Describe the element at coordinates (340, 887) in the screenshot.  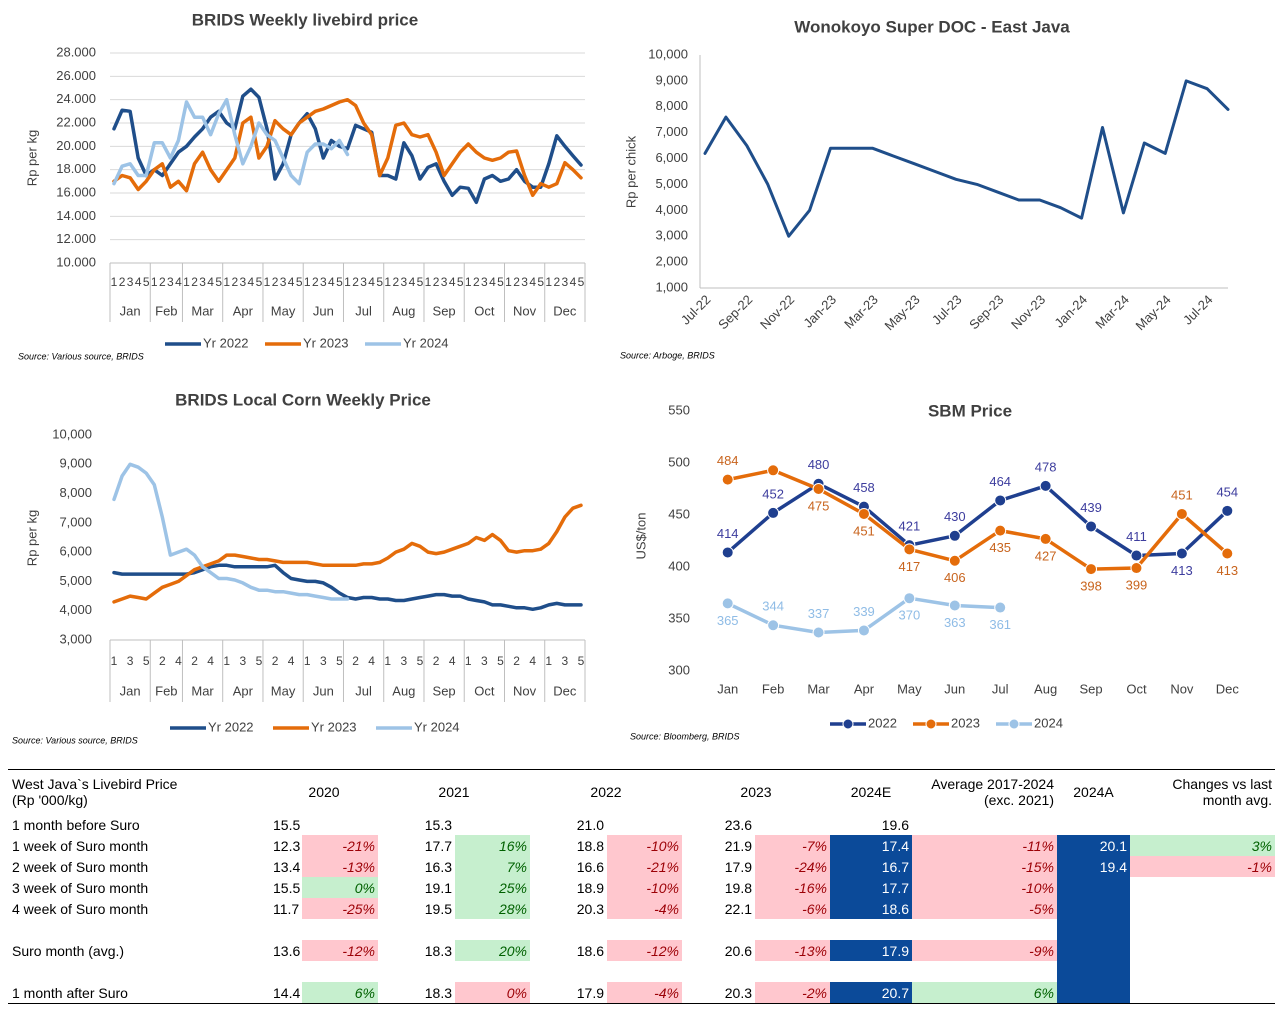
I see `table-cell: 0%` at that location.